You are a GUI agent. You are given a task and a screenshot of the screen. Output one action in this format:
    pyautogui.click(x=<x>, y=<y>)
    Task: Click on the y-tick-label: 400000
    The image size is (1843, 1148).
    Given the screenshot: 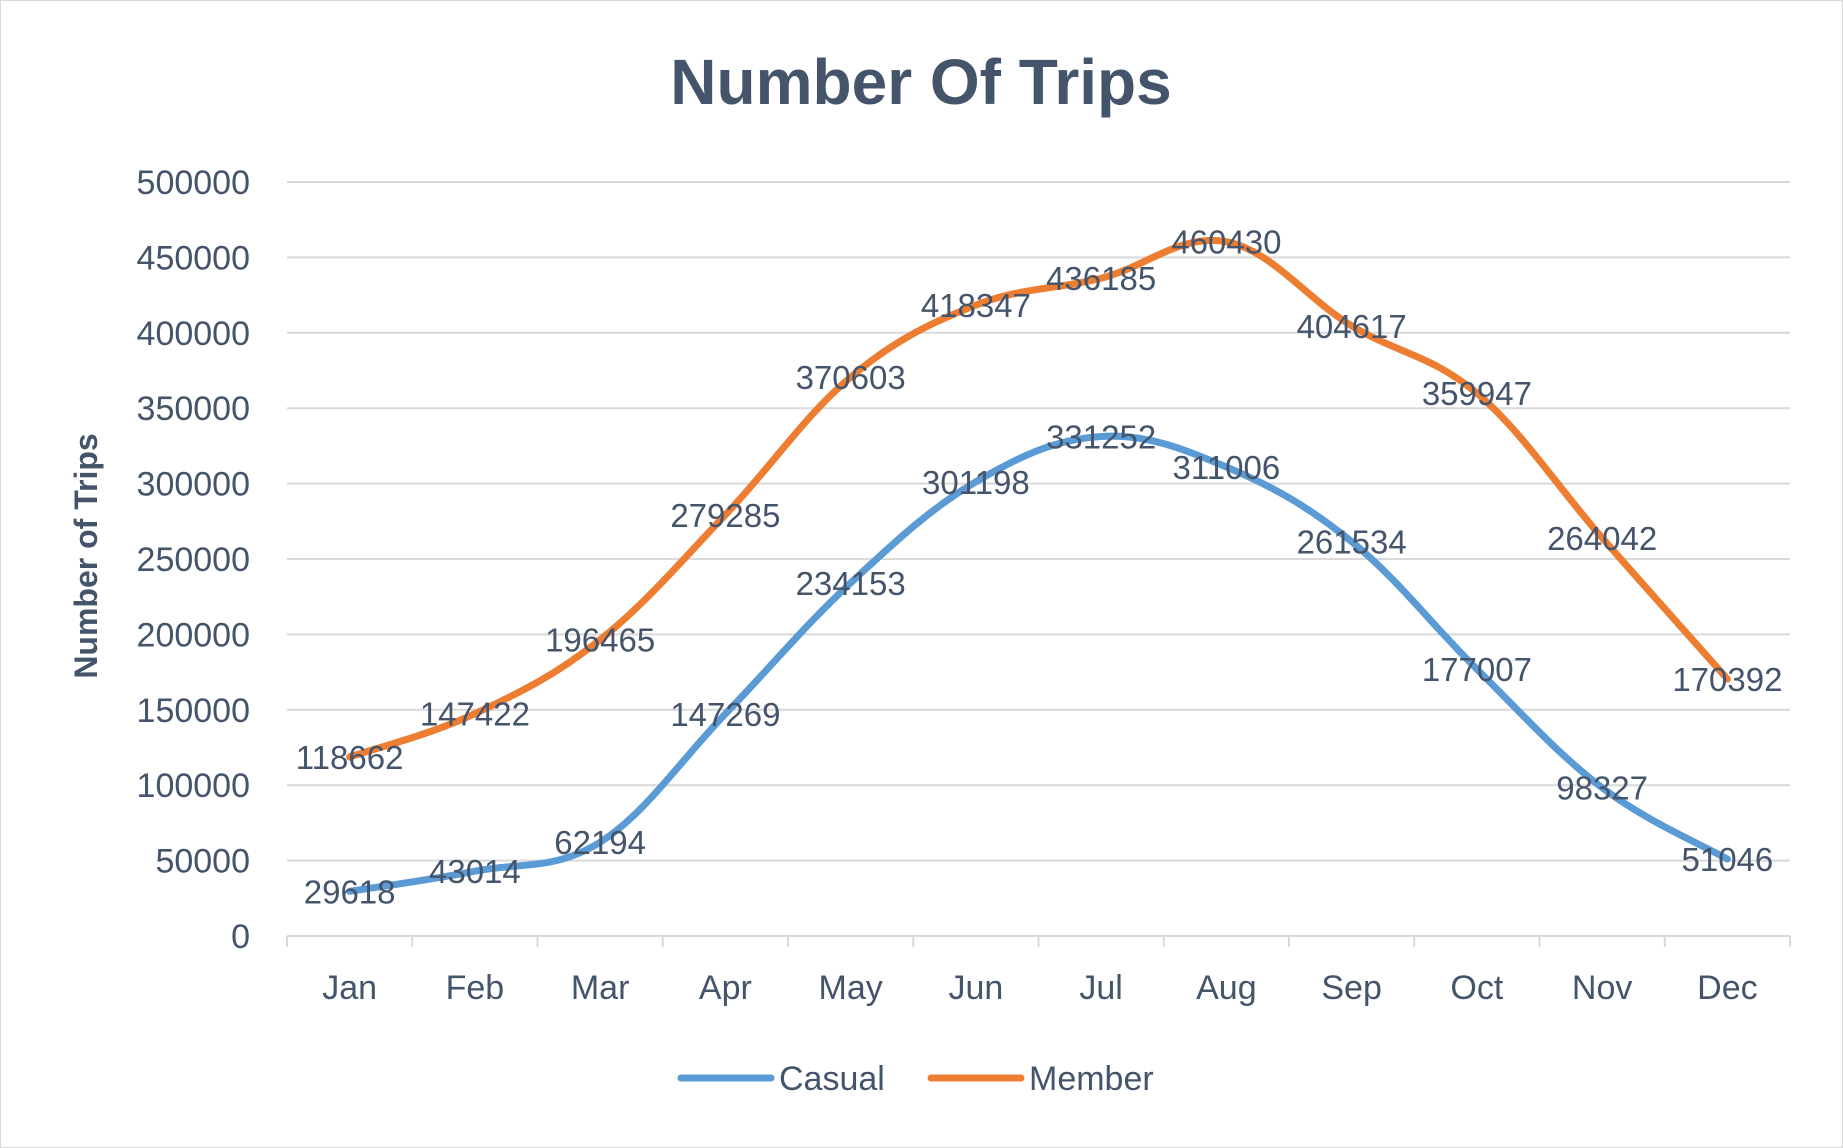 What is the action you would take?
    pyautogui.click(x=193, y=334)
    